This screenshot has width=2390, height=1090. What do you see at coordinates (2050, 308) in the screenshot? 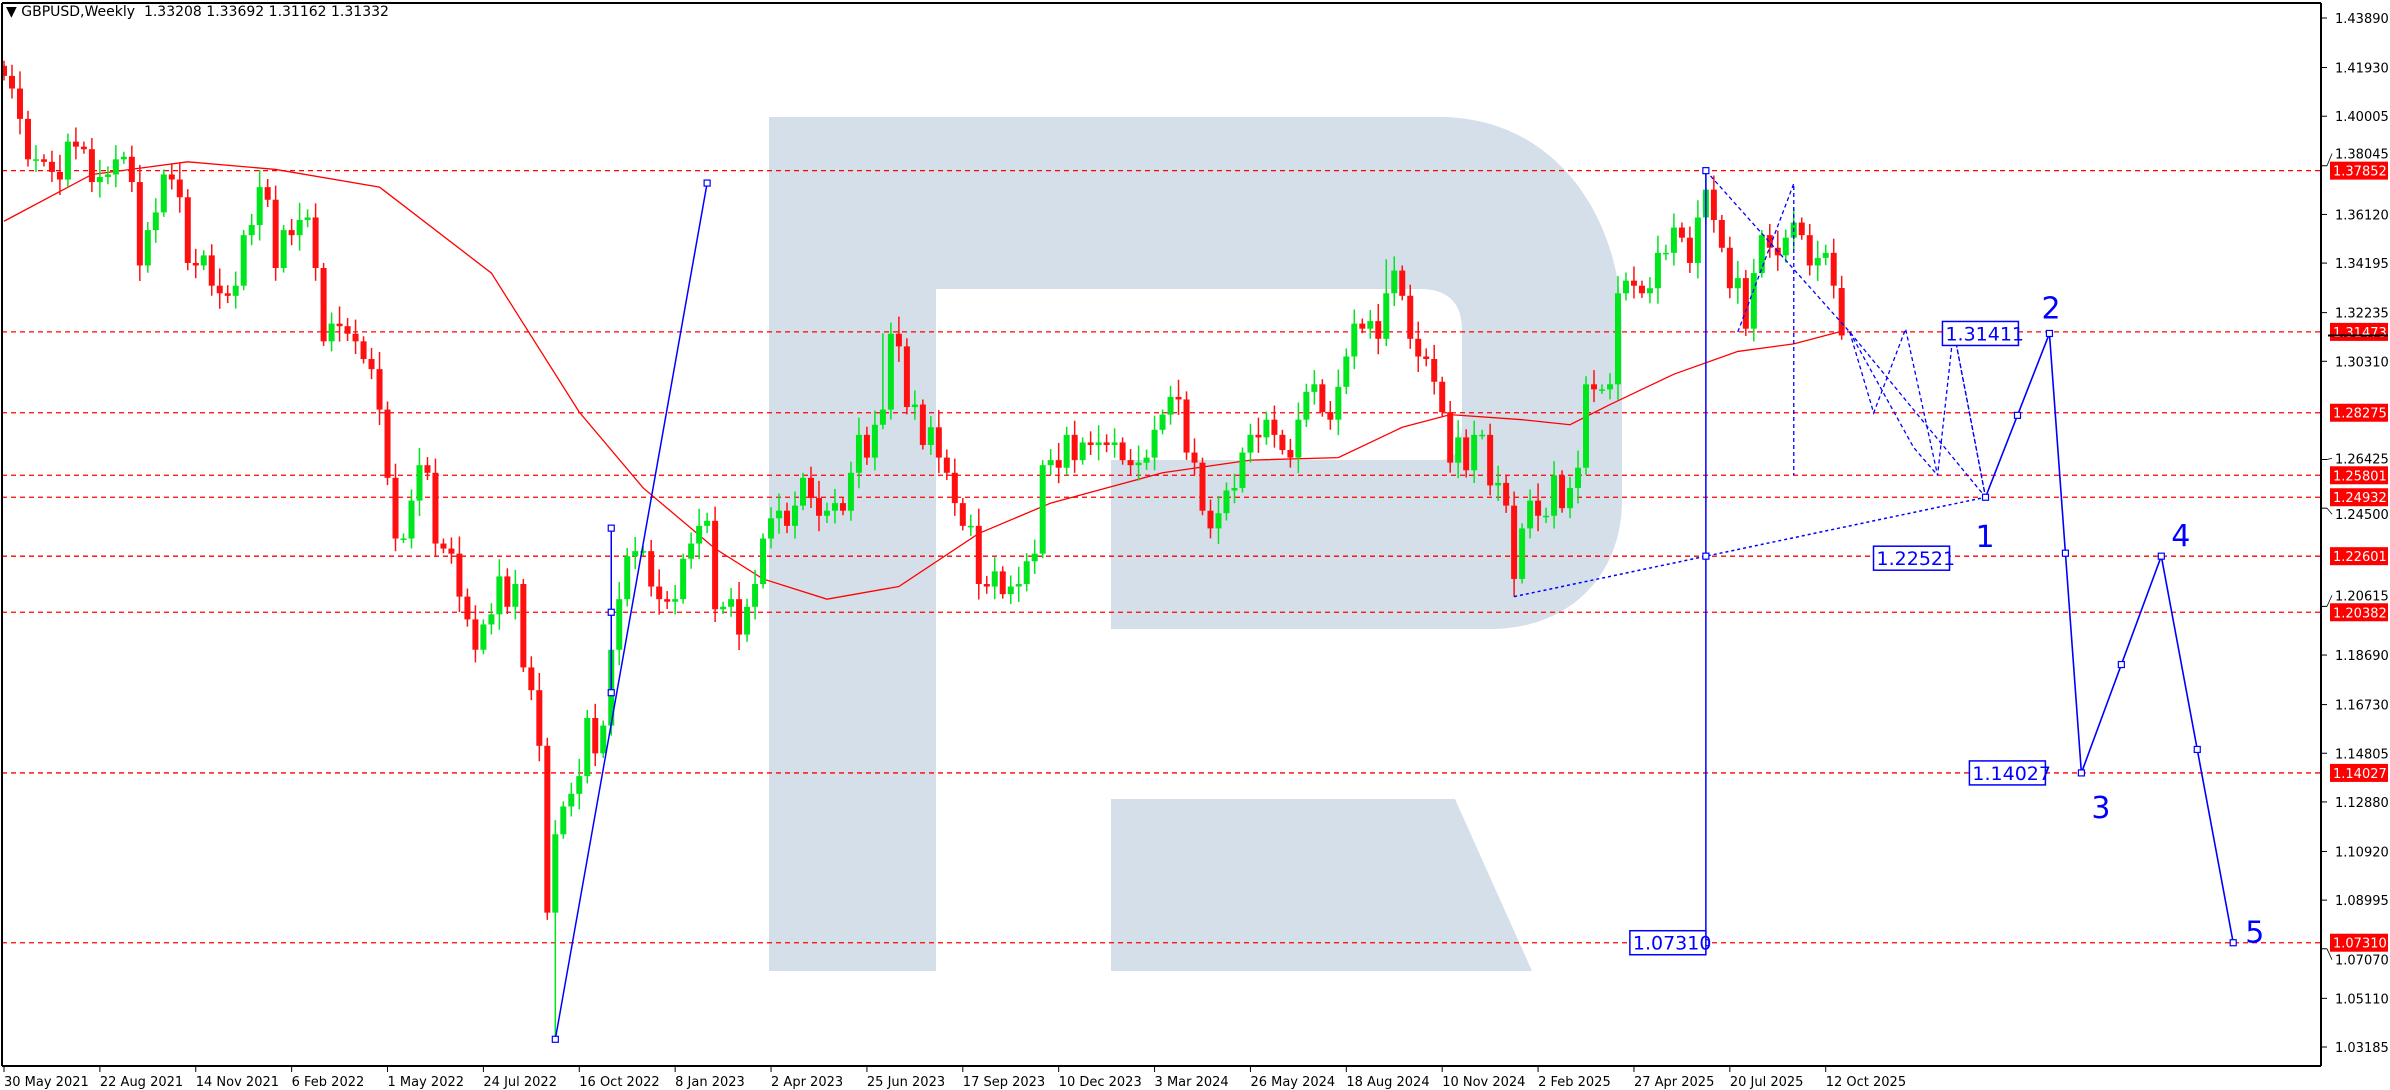
I see `wave-label: 2` at bounding box center [2050, 308].